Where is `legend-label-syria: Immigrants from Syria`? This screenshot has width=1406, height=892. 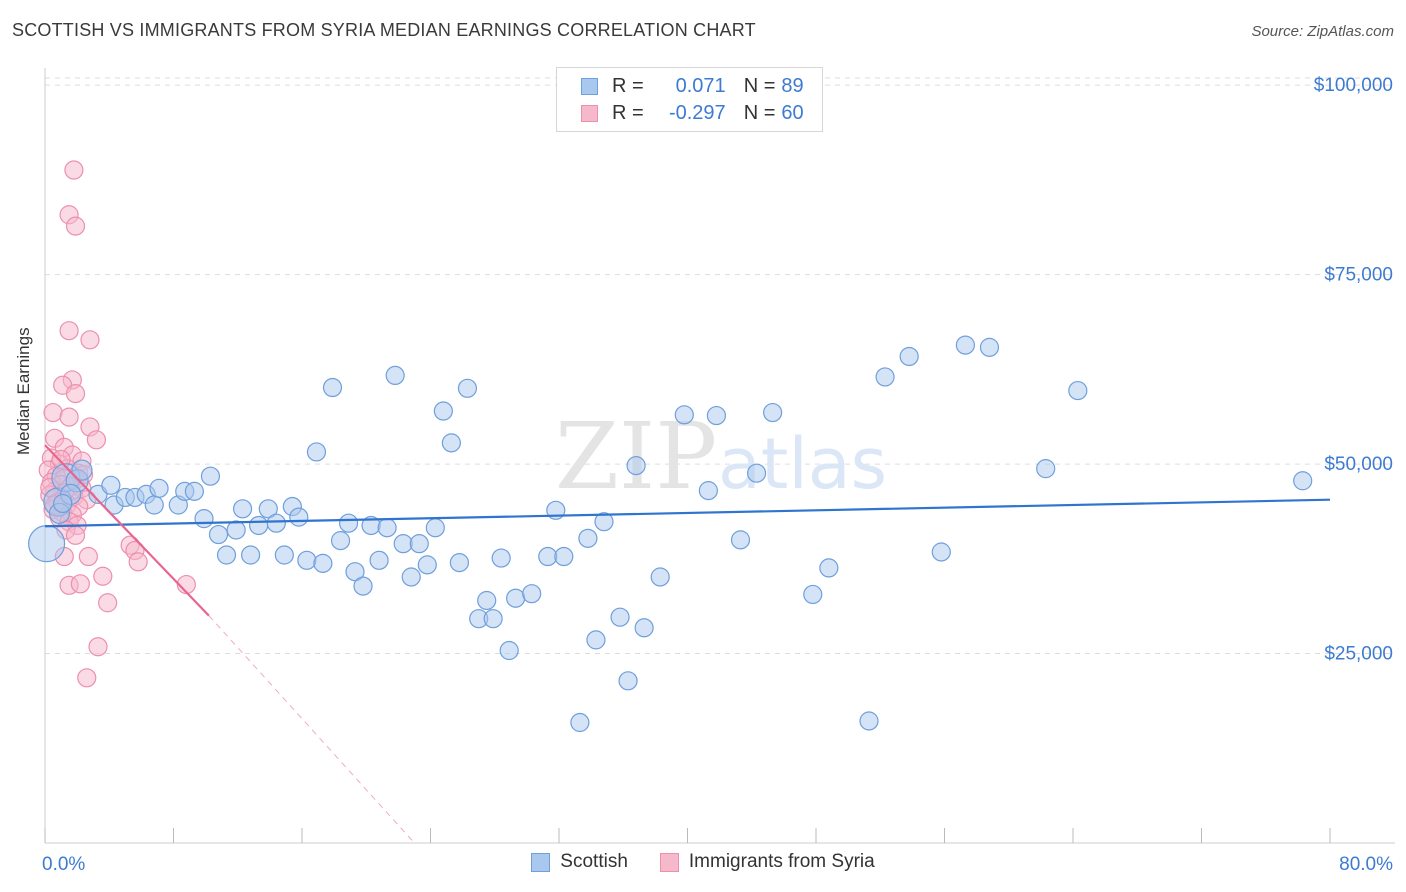 legend-label-syria: Immigrants from Syria is located at coordinates (781, 861).